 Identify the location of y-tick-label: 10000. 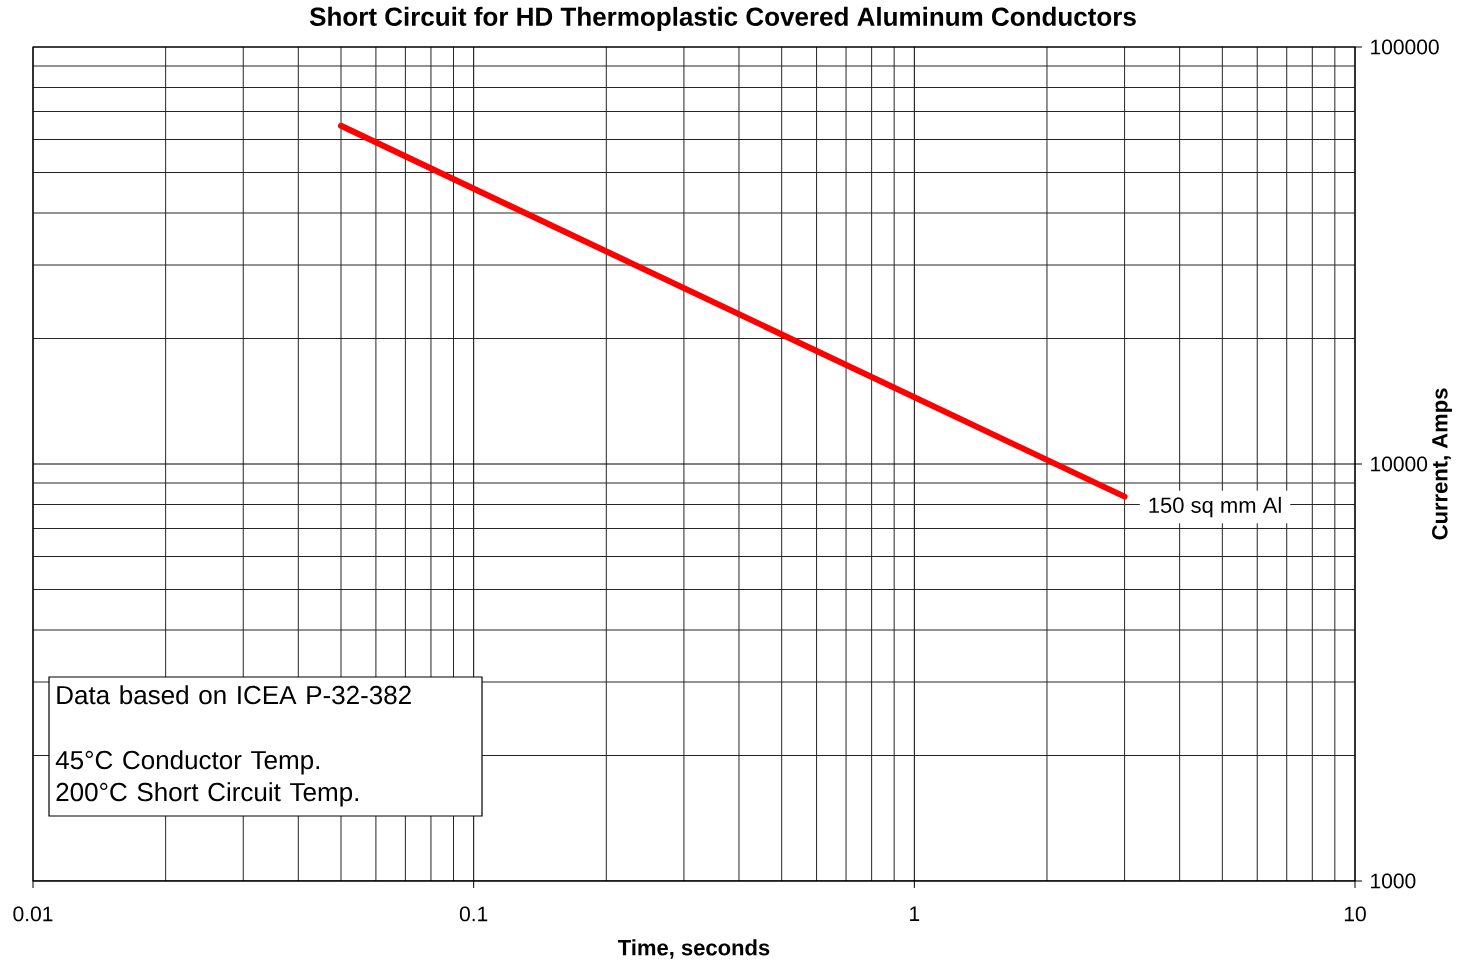
(1399, 464).